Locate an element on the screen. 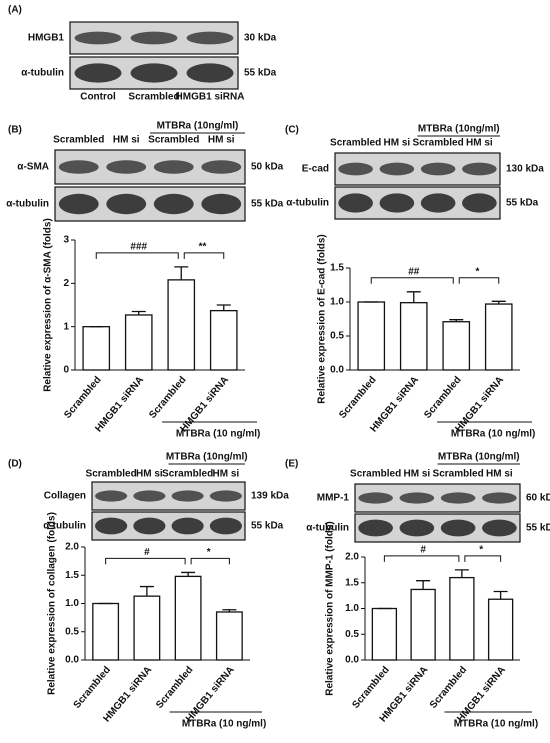  panel-label: (B) is located at coordinates (15, 130).